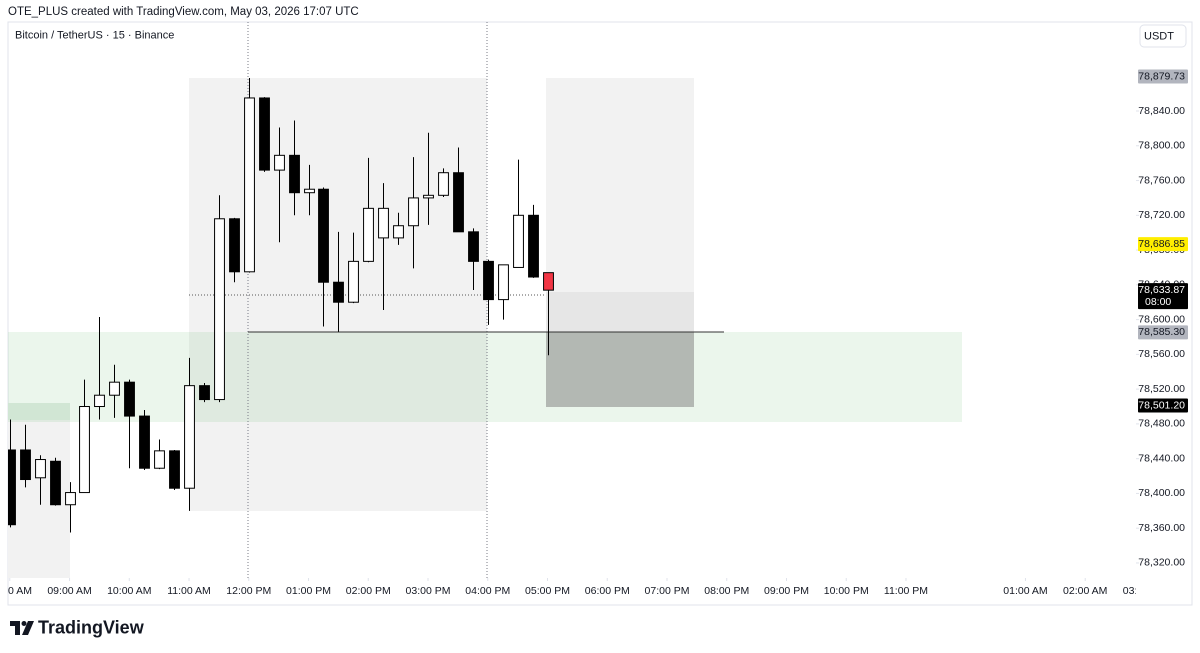  What do you see at coordinates (620, 185) in the screenshot?
I see `projection-box` at bounding box center [620, 185].